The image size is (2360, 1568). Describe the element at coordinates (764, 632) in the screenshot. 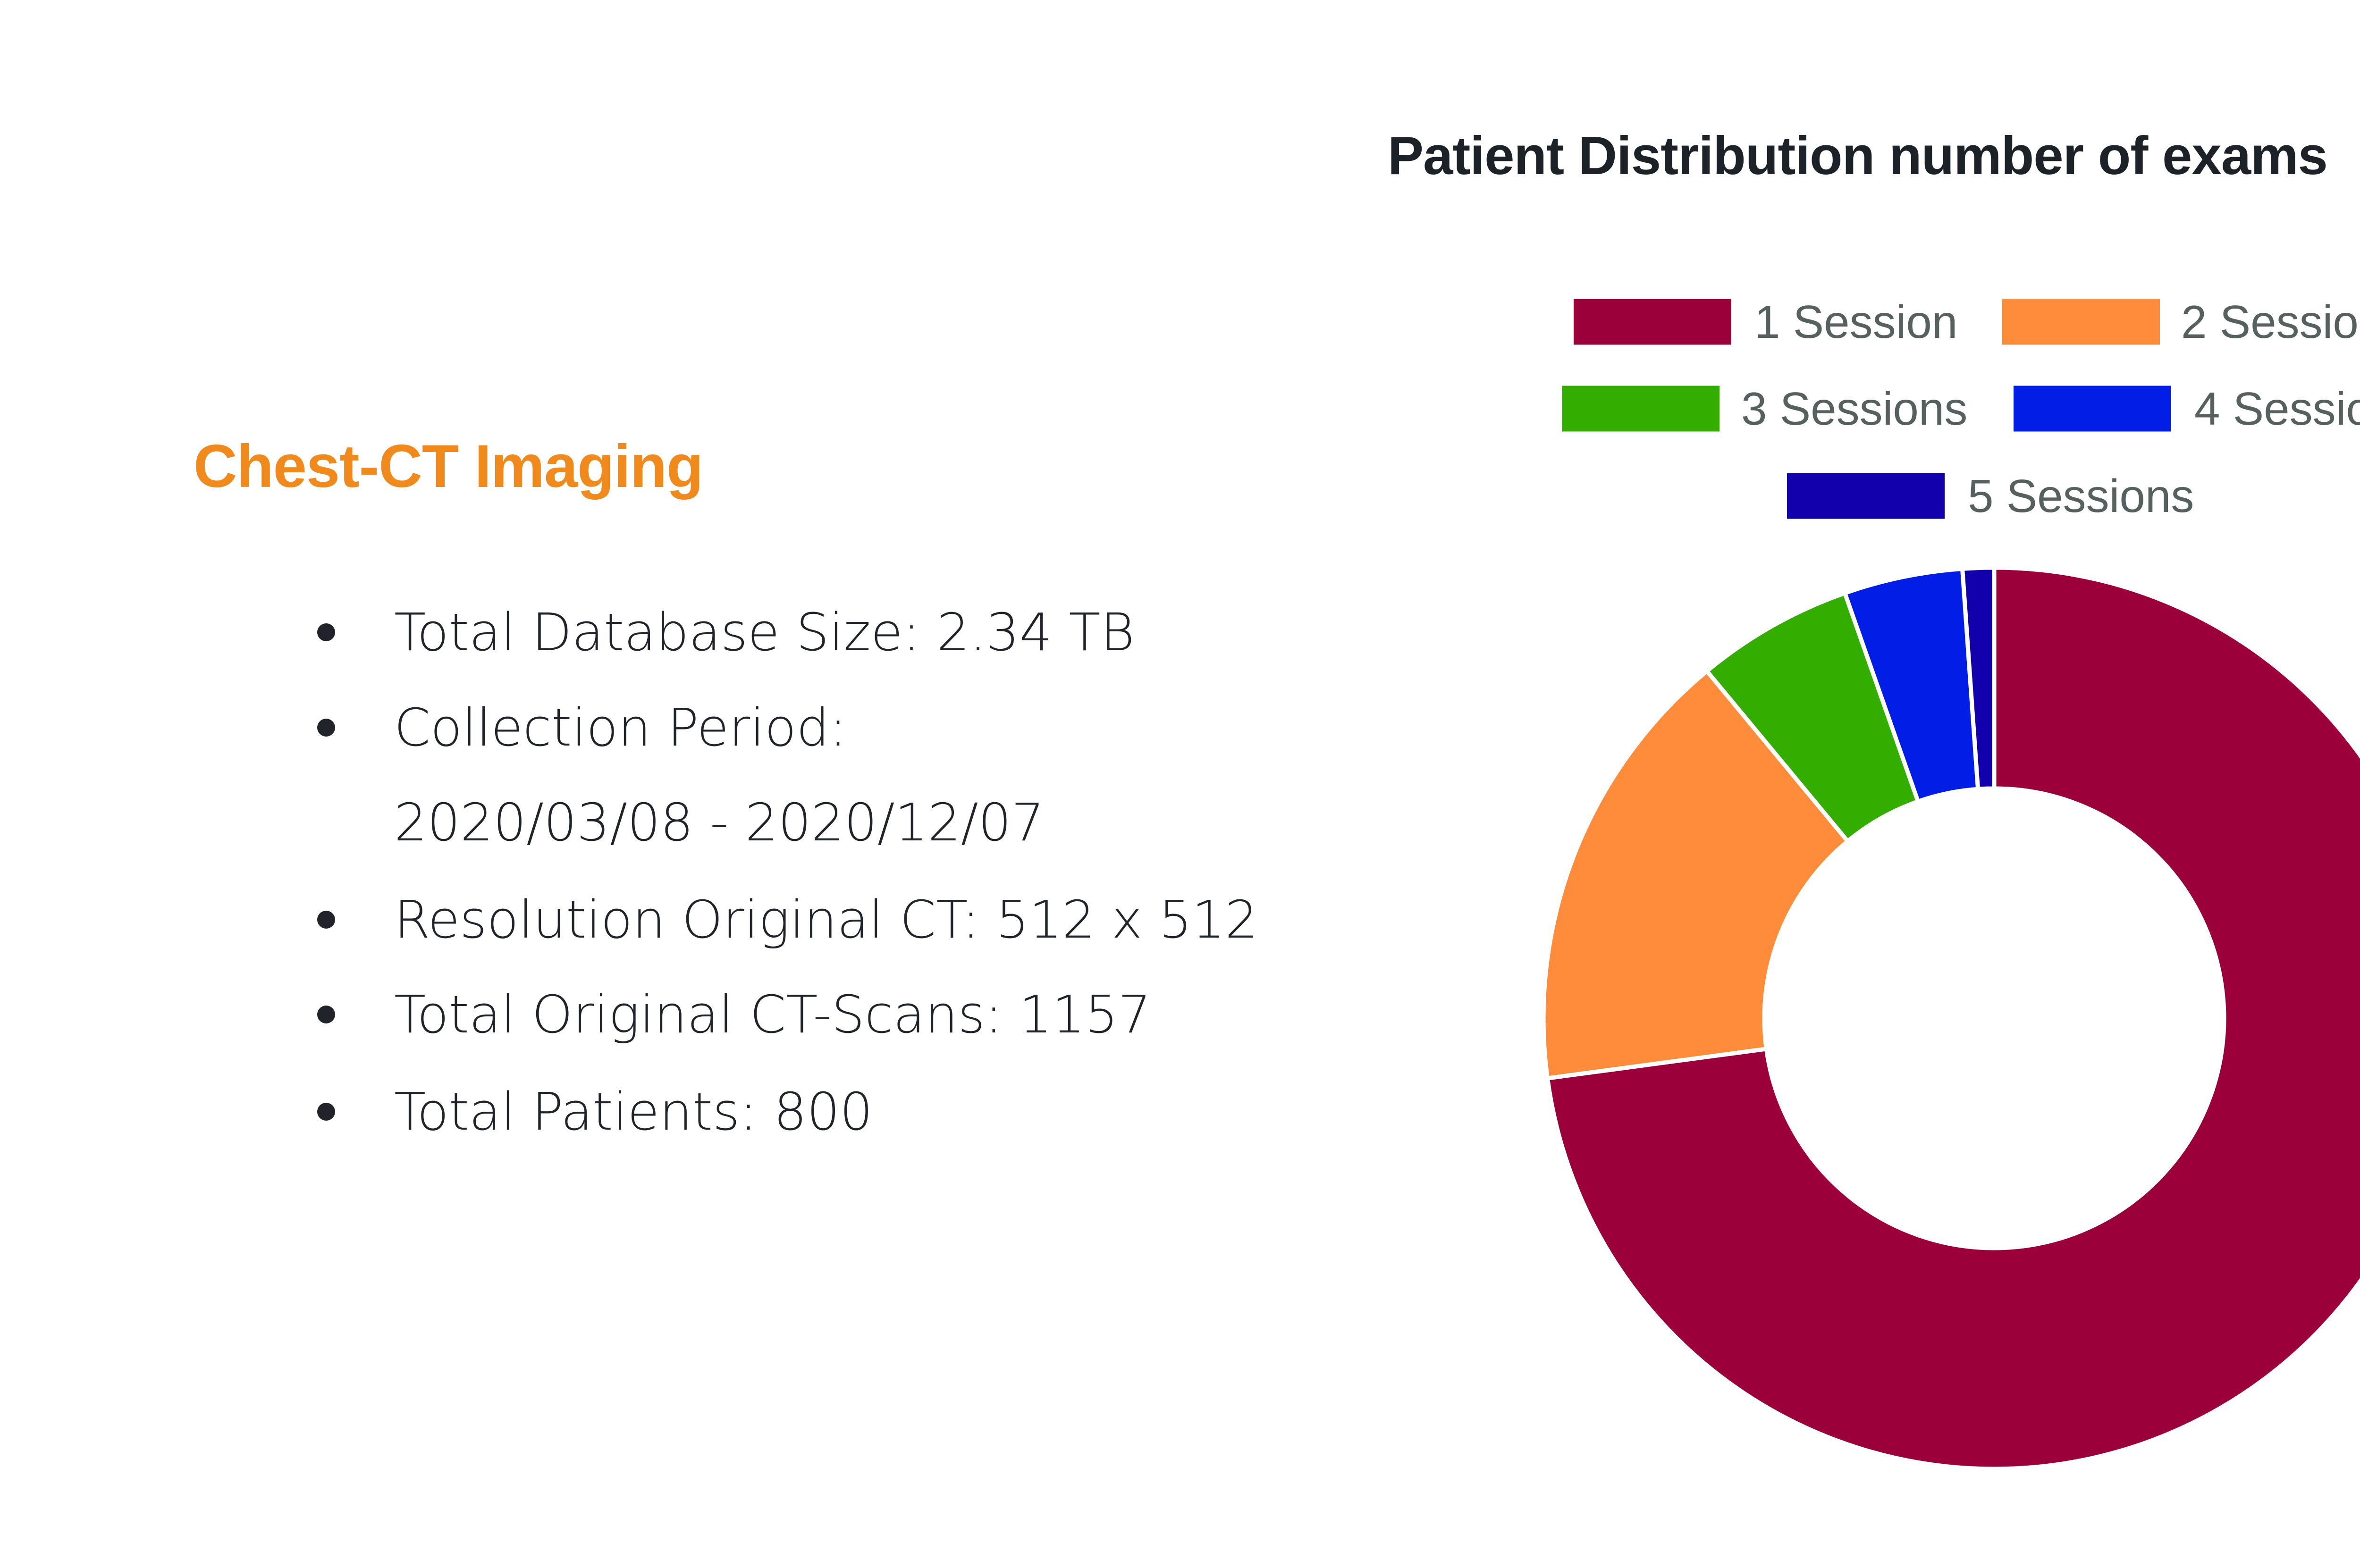

I see `fact-database-size: Total Database Size: 2.34 TB` at that location.